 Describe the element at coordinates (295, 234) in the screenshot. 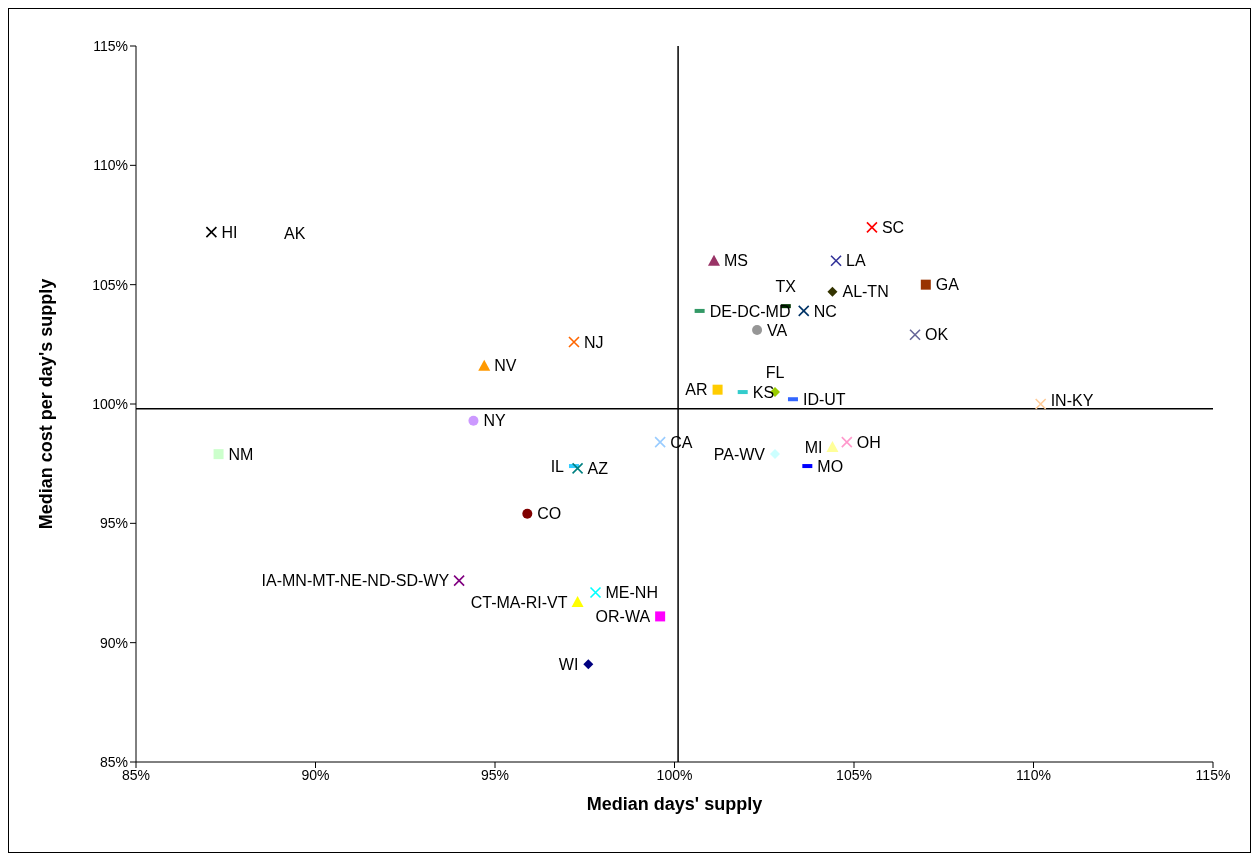

I see `annotation: AK` at that location.